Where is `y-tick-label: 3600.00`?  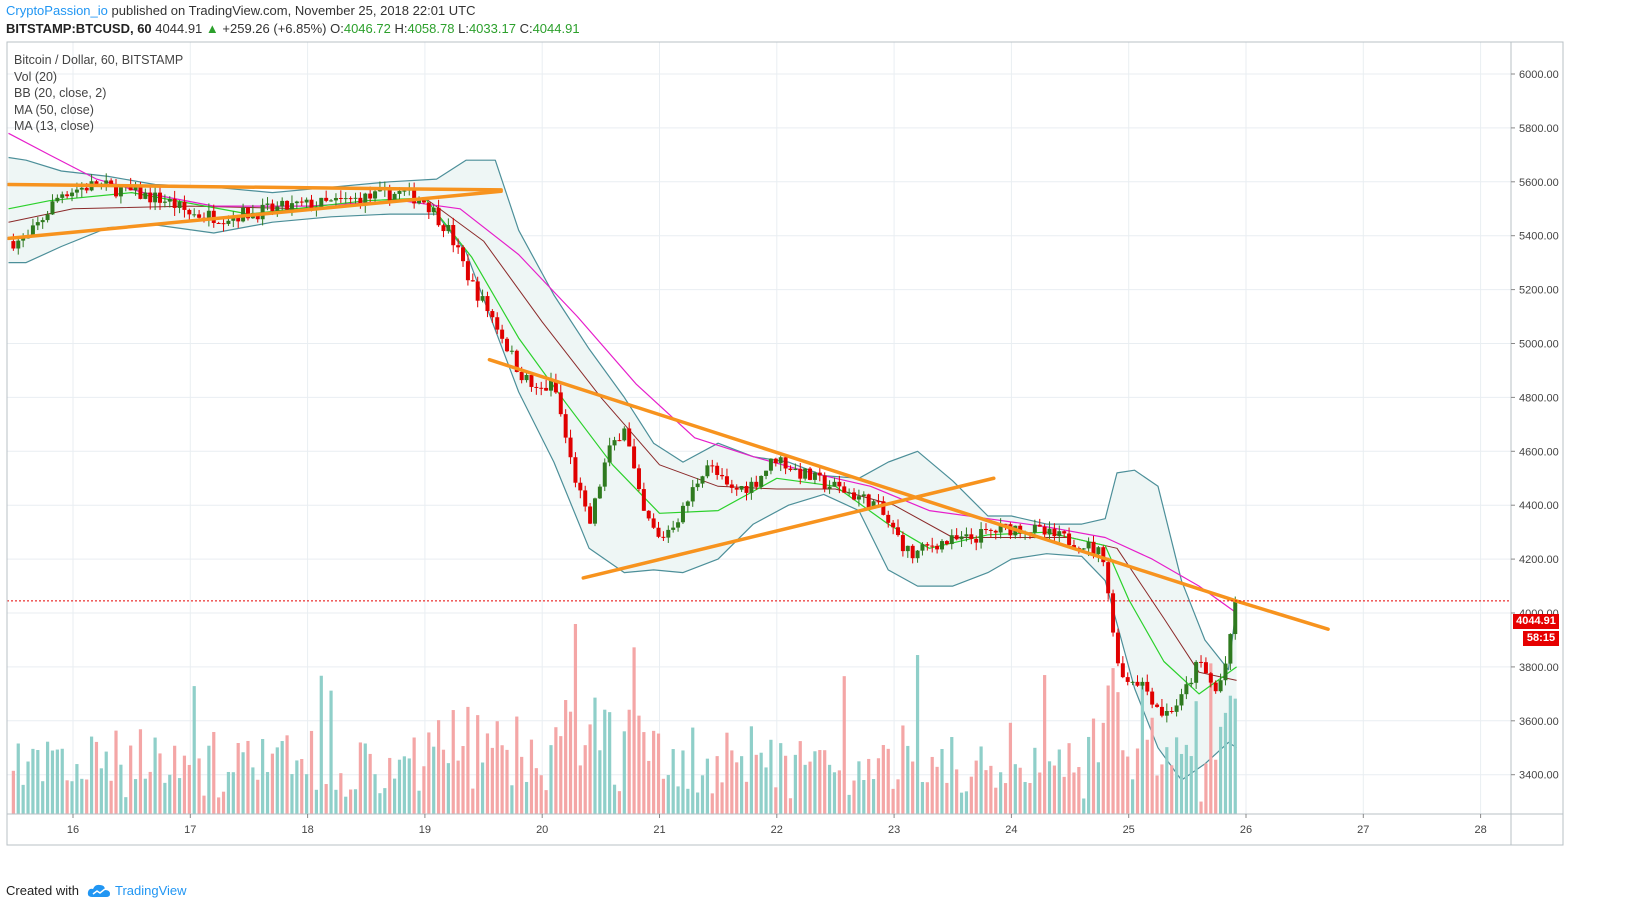
y-tick-label: 3600.00 is located at coordinates (1539, 722).